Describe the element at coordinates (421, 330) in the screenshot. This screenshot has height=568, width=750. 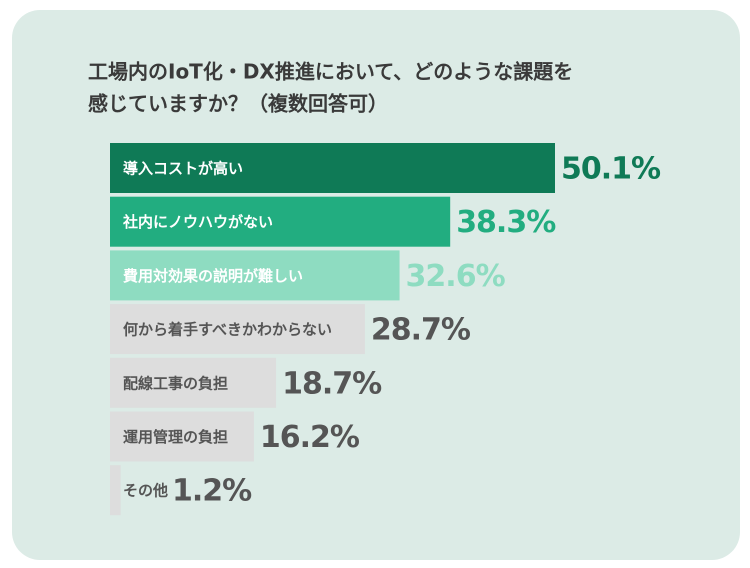
I see `value-label: 28.7%` at that location.